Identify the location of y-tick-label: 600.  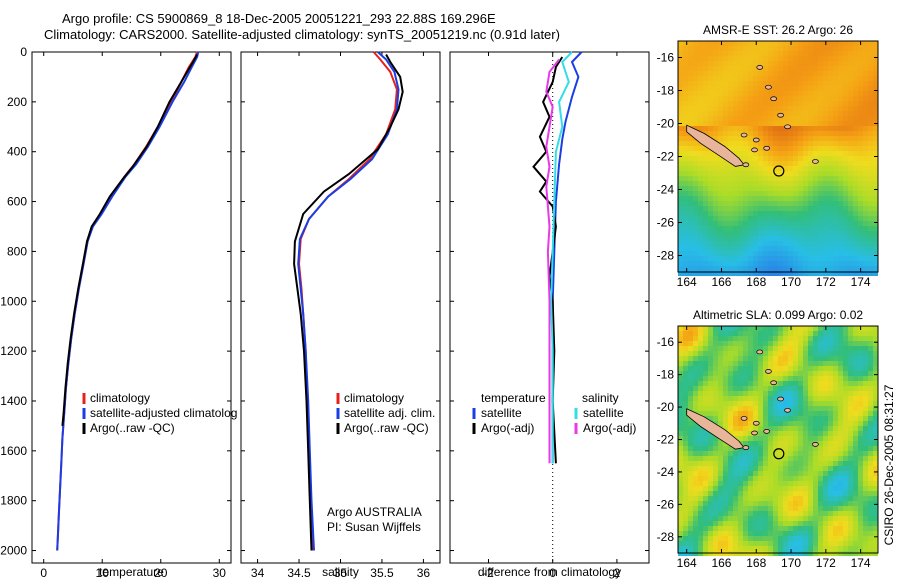
(17, 202).